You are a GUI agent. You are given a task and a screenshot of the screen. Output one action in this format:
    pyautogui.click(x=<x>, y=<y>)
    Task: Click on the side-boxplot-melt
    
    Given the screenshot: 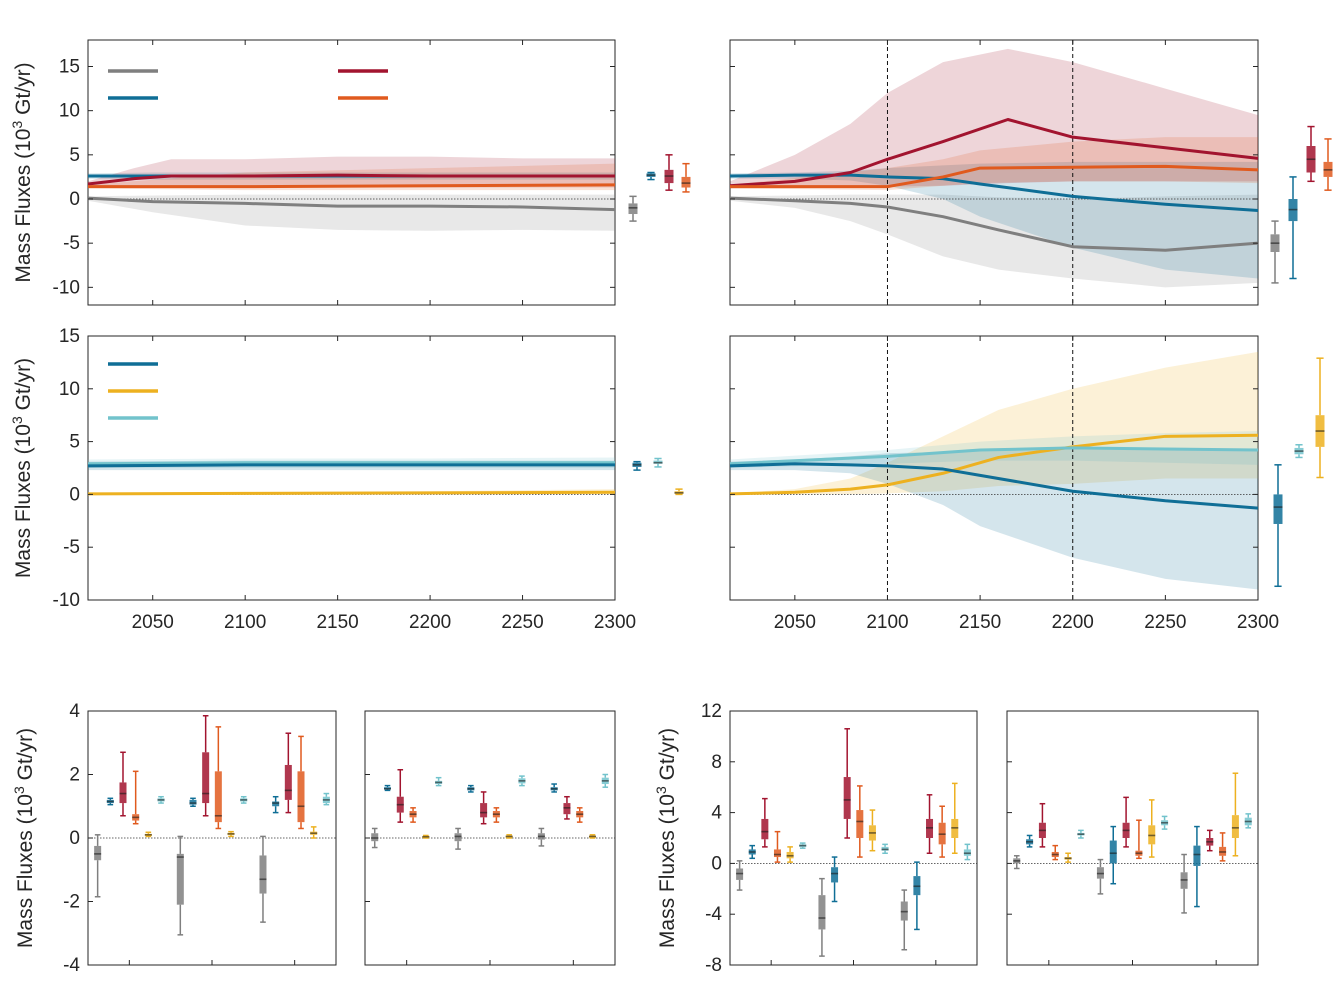 What is the action you would take?
    pyautogui.click(x=1311, y=154)
    